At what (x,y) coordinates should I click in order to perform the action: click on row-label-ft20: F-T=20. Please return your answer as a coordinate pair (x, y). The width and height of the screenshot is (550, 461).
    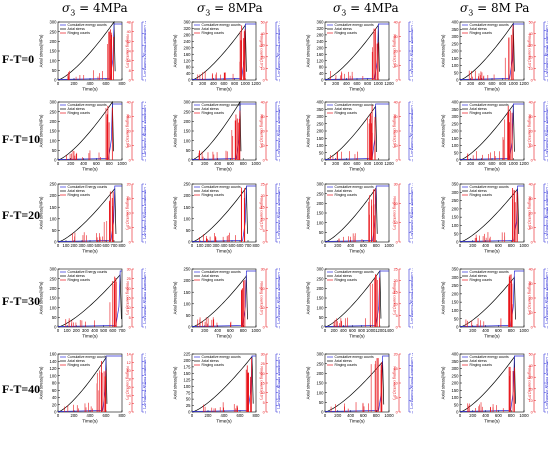
    Looking at the image, I should click on (21, 215).